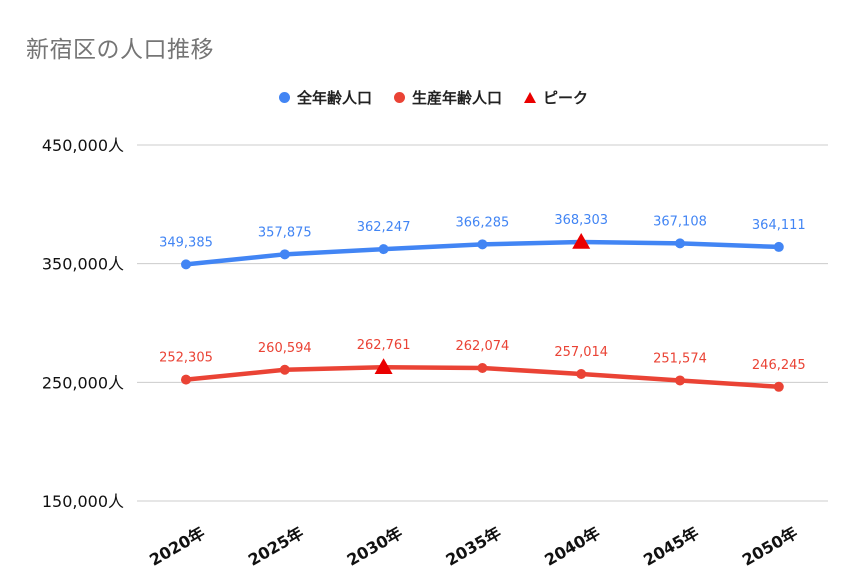  I want to click on data-label: 262,074, so click(483, 346).